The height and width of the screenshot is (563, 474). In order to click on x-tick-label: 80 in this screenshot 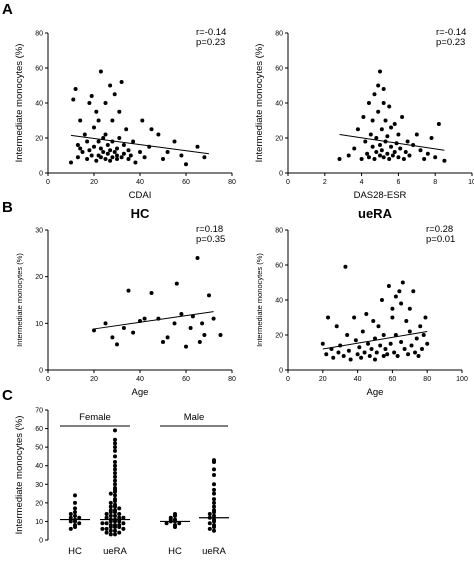, I will do `click(427, 379)`.